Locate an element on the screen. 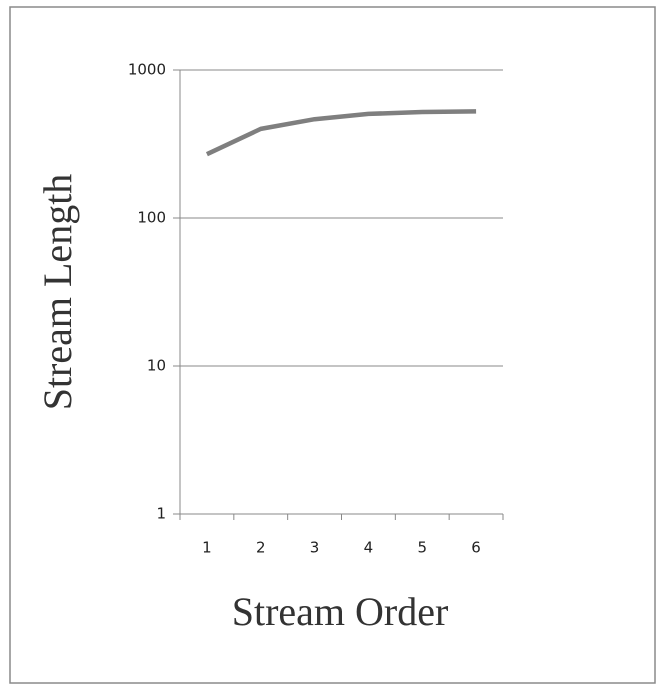 The image size is (656, 684). x-tick-label: 4 is located at coordinates (369, 548).